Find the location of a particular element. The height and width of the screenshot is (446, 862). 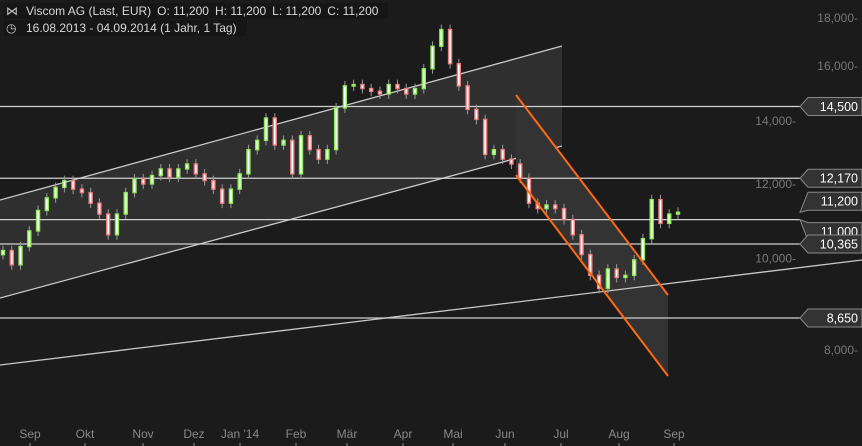

clock-icon: ◷ is located at coordinates (11, 28).